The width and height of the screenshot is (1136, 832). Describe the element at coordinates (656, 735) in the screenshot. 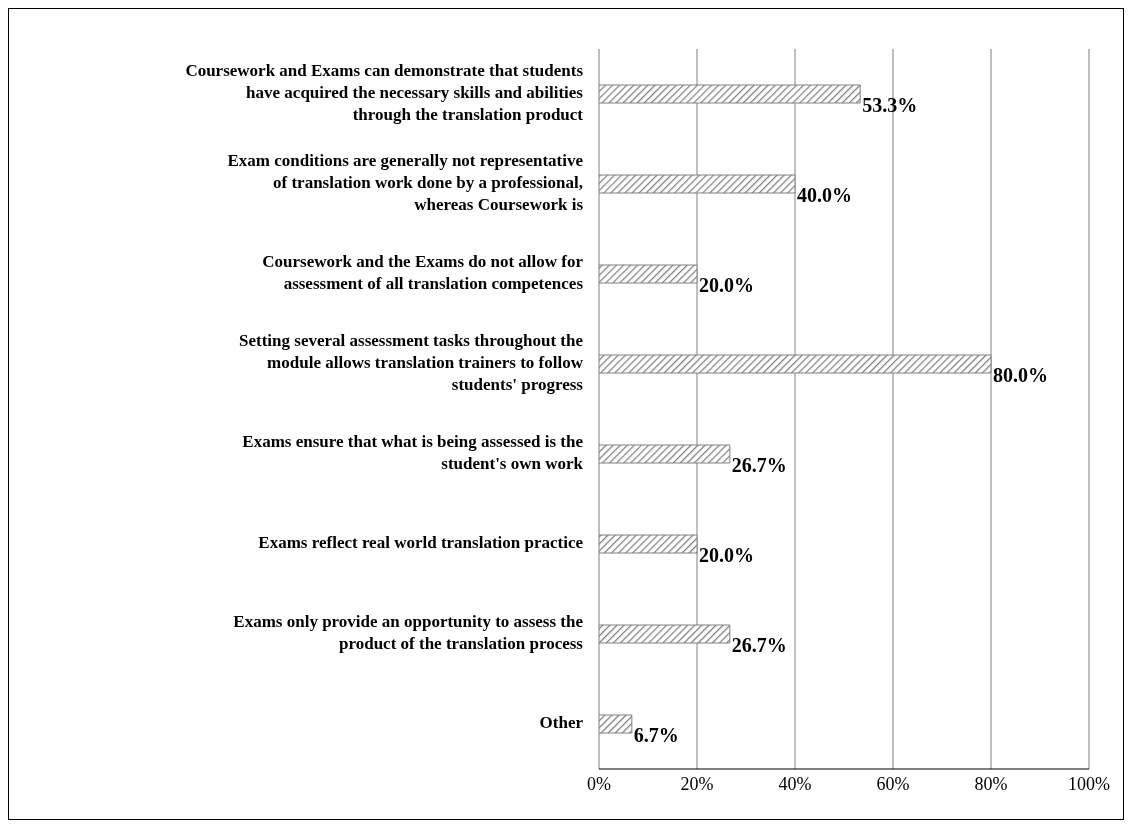

I see `data-label: 6.7%` at that location.